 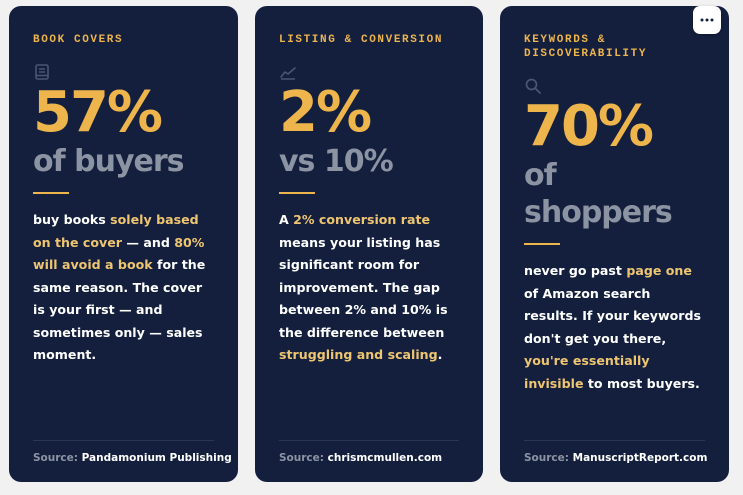 What do you see at coordinates (109, 161) in the screenshot?
I see `stat-subtitle-line: of buyers` at bounding box center [109, 161].